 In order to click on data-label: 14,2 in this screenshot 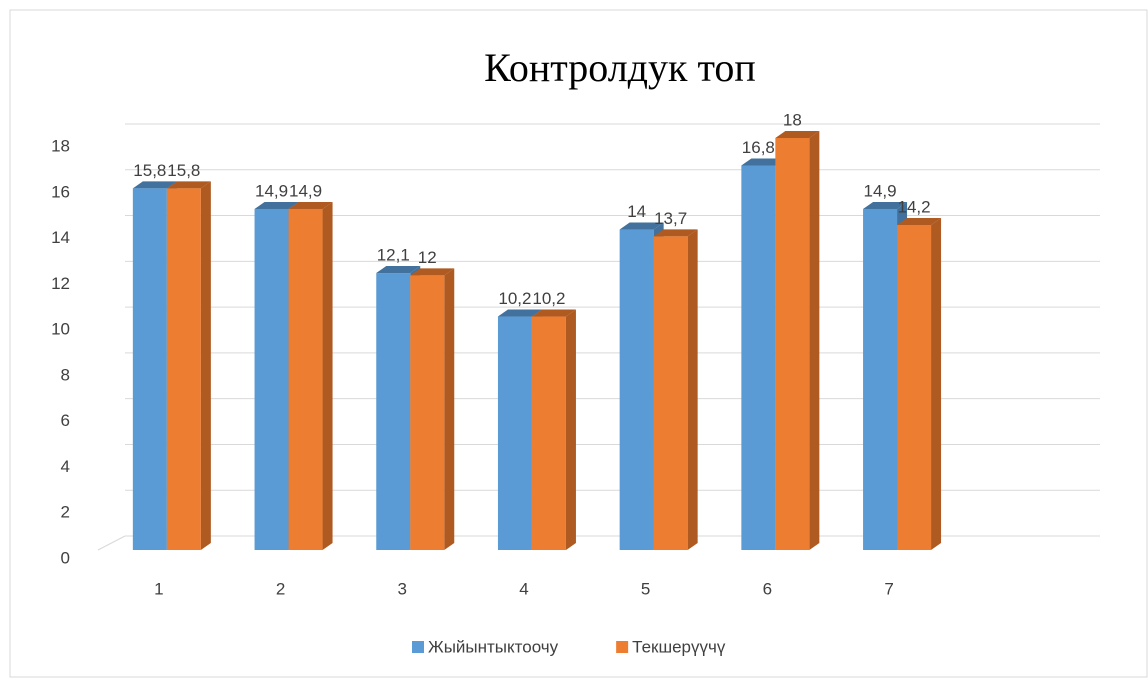, I will do `click(914, 206)`.